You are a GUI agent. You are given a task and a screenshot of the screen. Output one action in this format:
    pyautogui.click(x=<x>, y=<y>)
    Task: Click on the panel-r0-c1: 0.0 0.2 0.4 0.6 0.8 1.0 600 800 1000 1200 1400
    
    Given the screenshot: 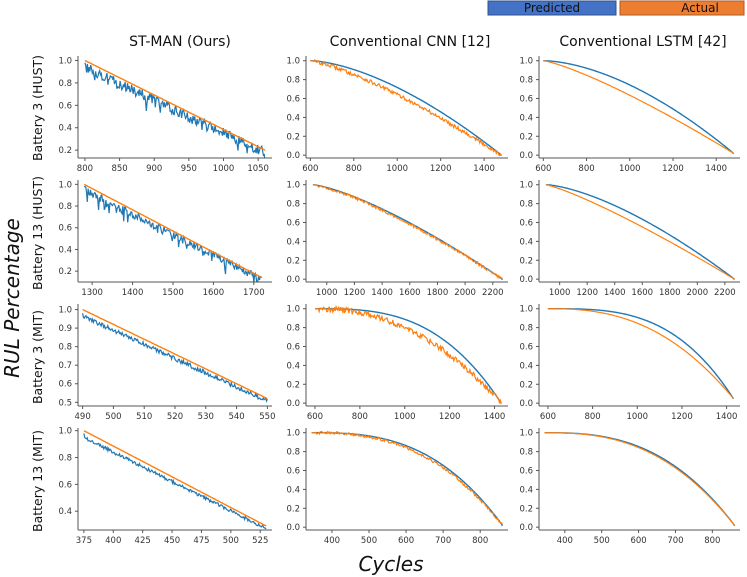 What is the action you would take?
    pyautogui.click(x=397, y=115)
    